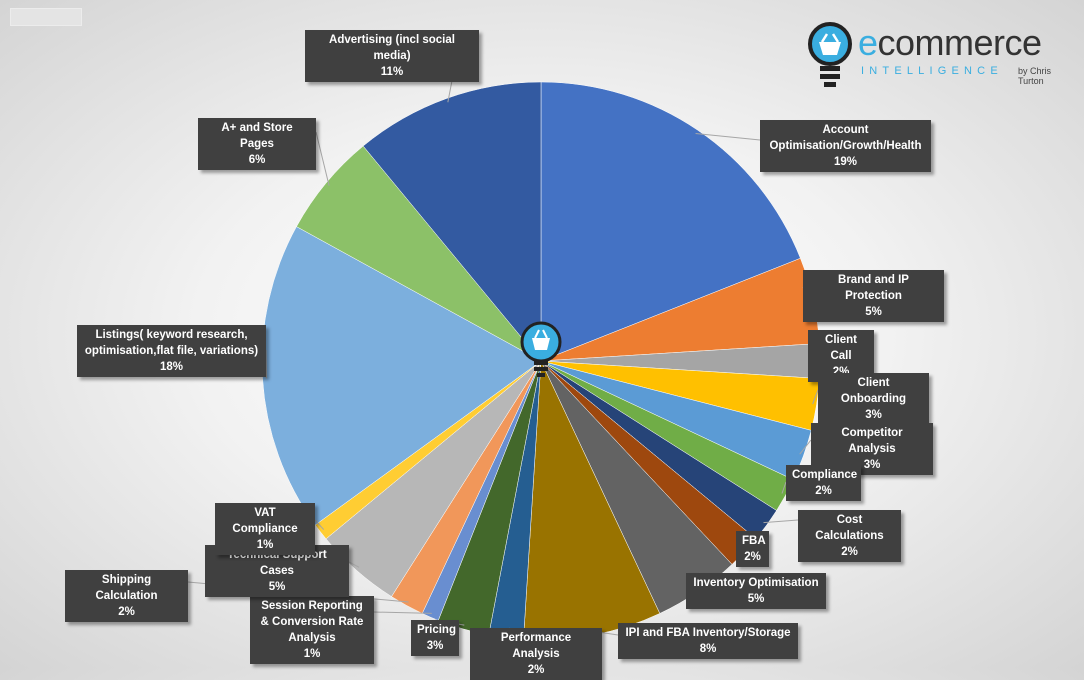 This screenshot has width=1084, height=680. What do you see at coordinates (257, 136) in the screenshot?
I see `data-label-category: A+ and Store Pages` at bounding box center [257, 136].